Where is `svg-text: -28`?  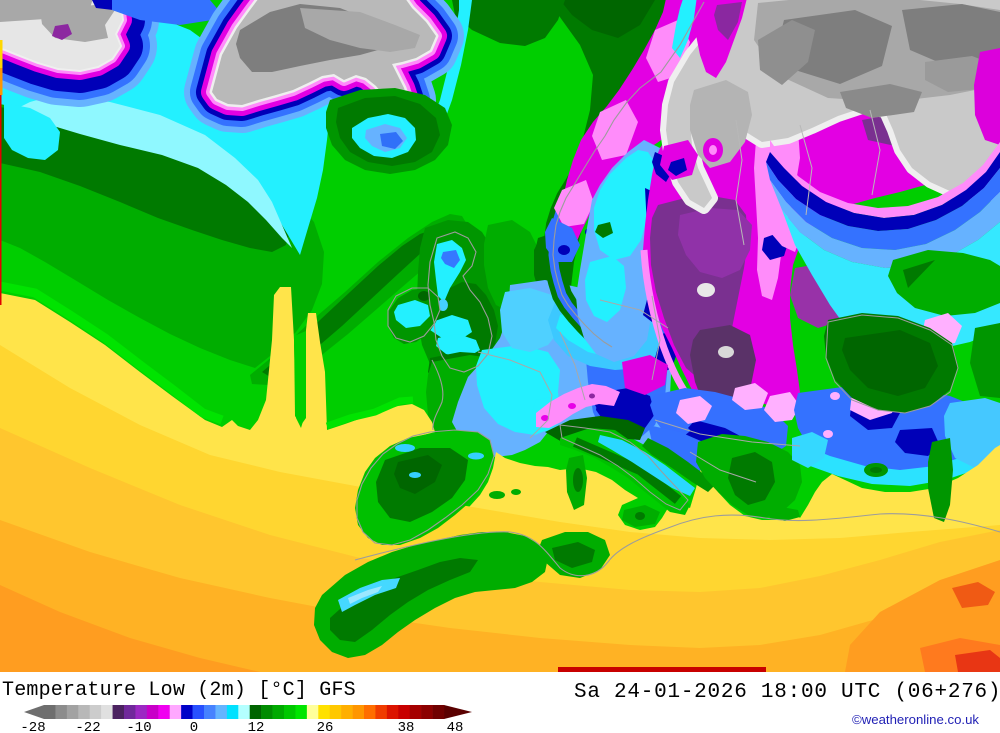 svg-text: -28 is located at coordinates (32, 726).